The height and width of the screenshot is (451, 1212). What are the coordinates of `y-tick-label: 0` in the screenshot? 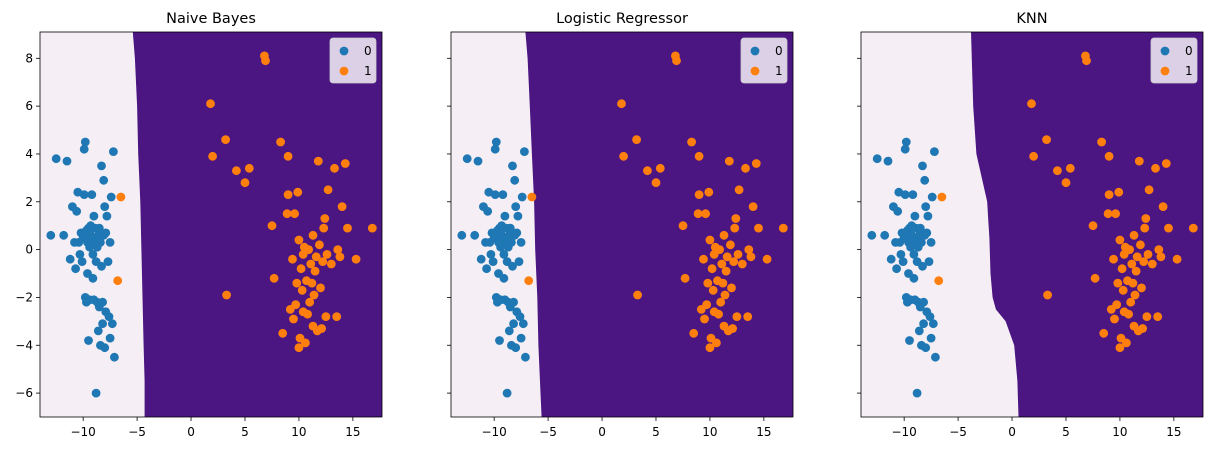 It's located at (29, 250).